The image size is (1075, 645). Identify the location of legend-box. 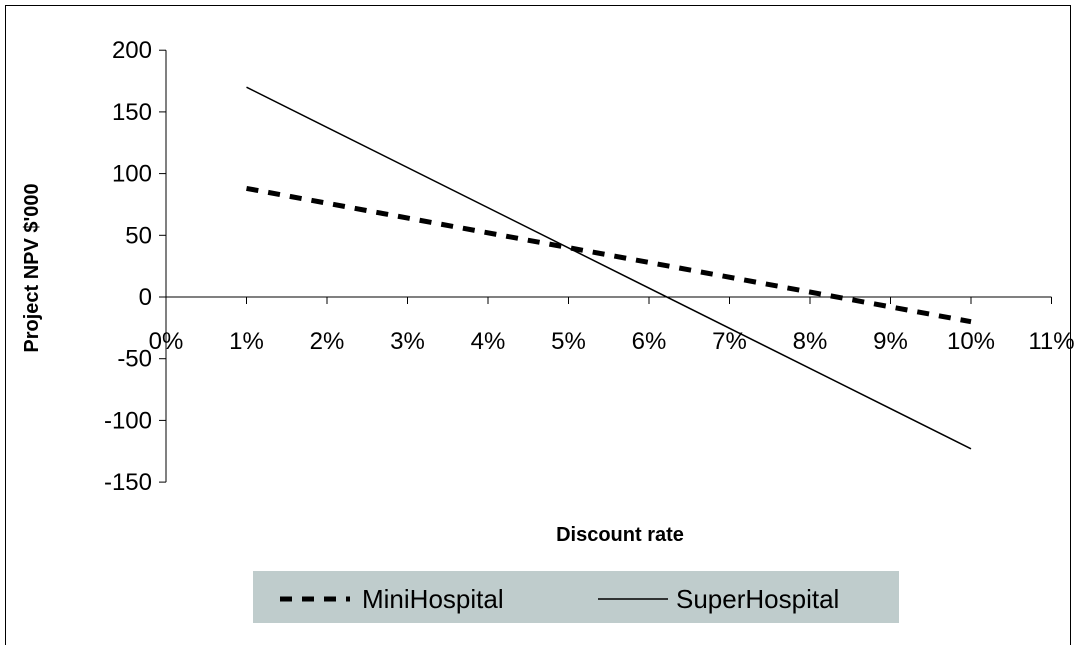
(576, 597).